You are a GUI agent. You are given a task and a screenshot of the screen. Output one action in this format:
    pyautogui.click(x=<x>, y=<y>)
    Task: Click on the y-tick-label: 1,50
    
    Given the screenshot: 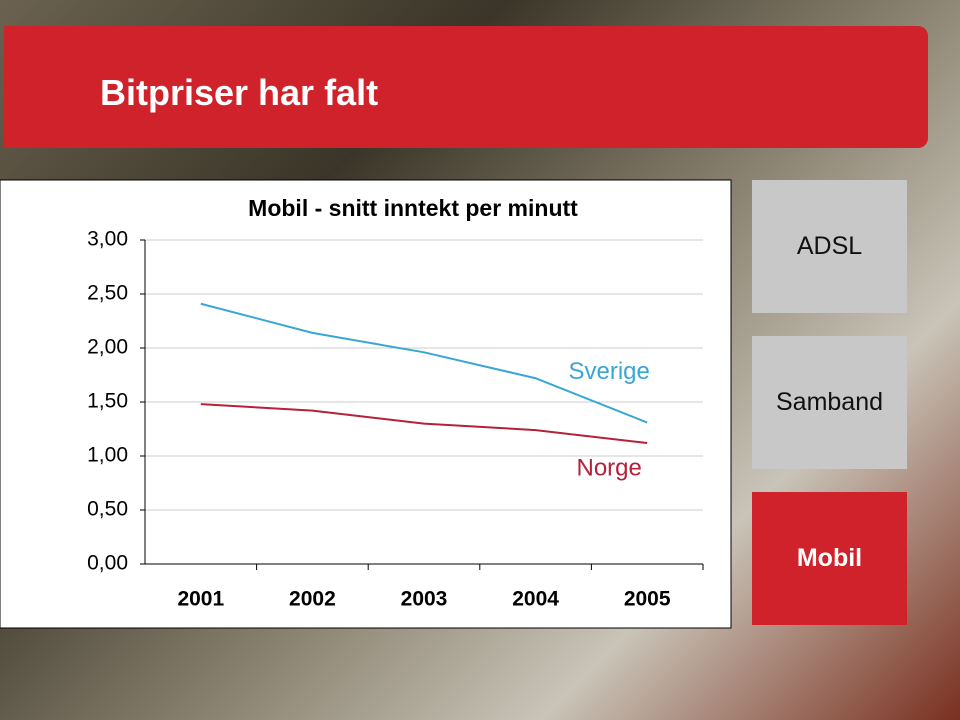 What is the action you would take?
    pyautogui.click(x=107, y=401)
    